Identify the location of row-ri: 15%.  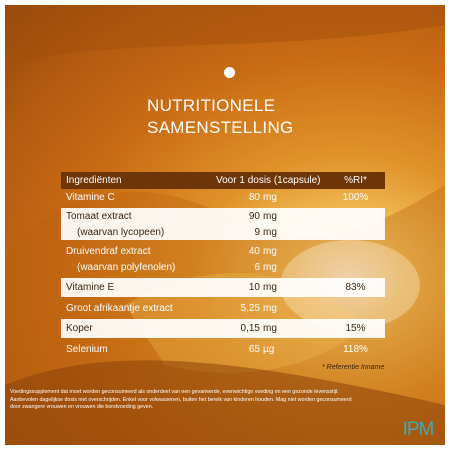
(355, 328).